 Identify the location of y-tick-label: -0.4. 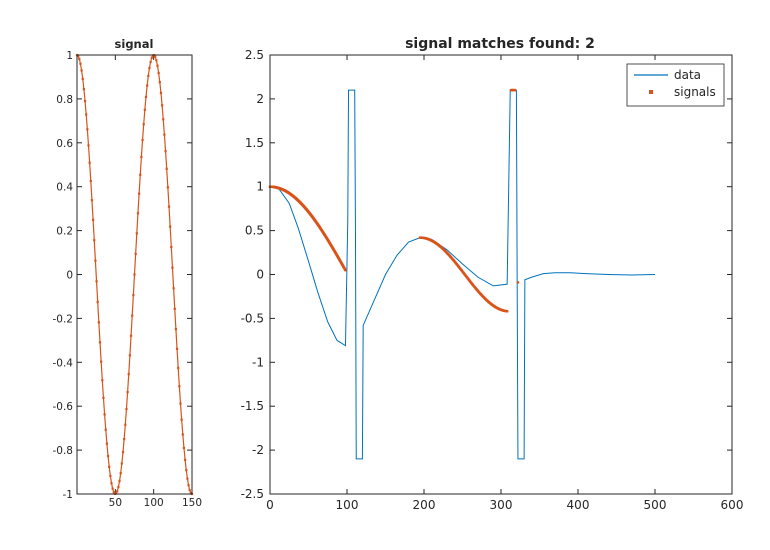
(63, 363).